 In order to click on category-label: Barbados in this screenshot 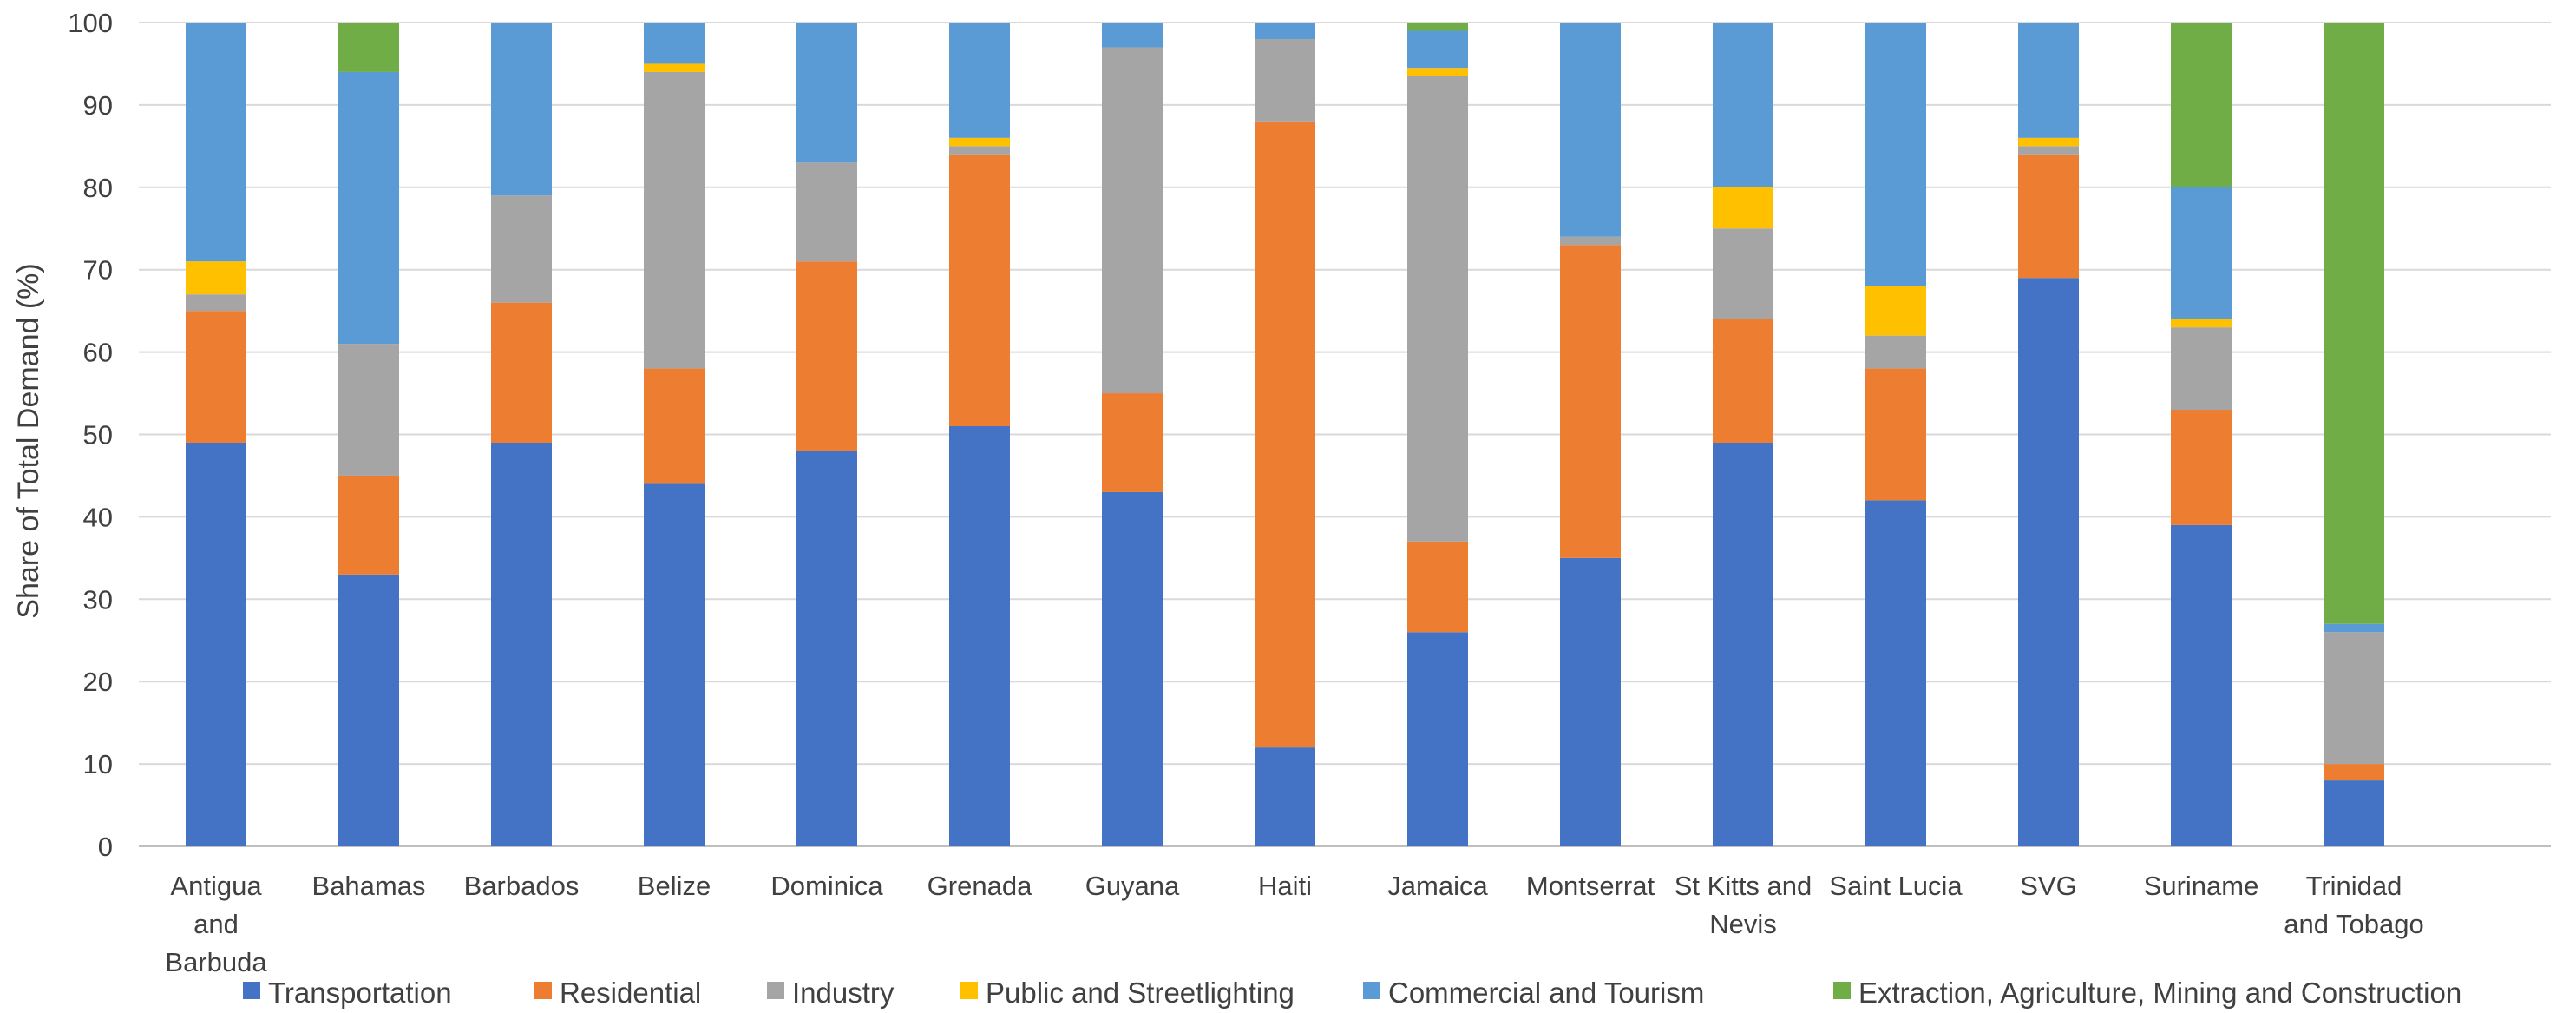, I will do `click(522, 886)`.